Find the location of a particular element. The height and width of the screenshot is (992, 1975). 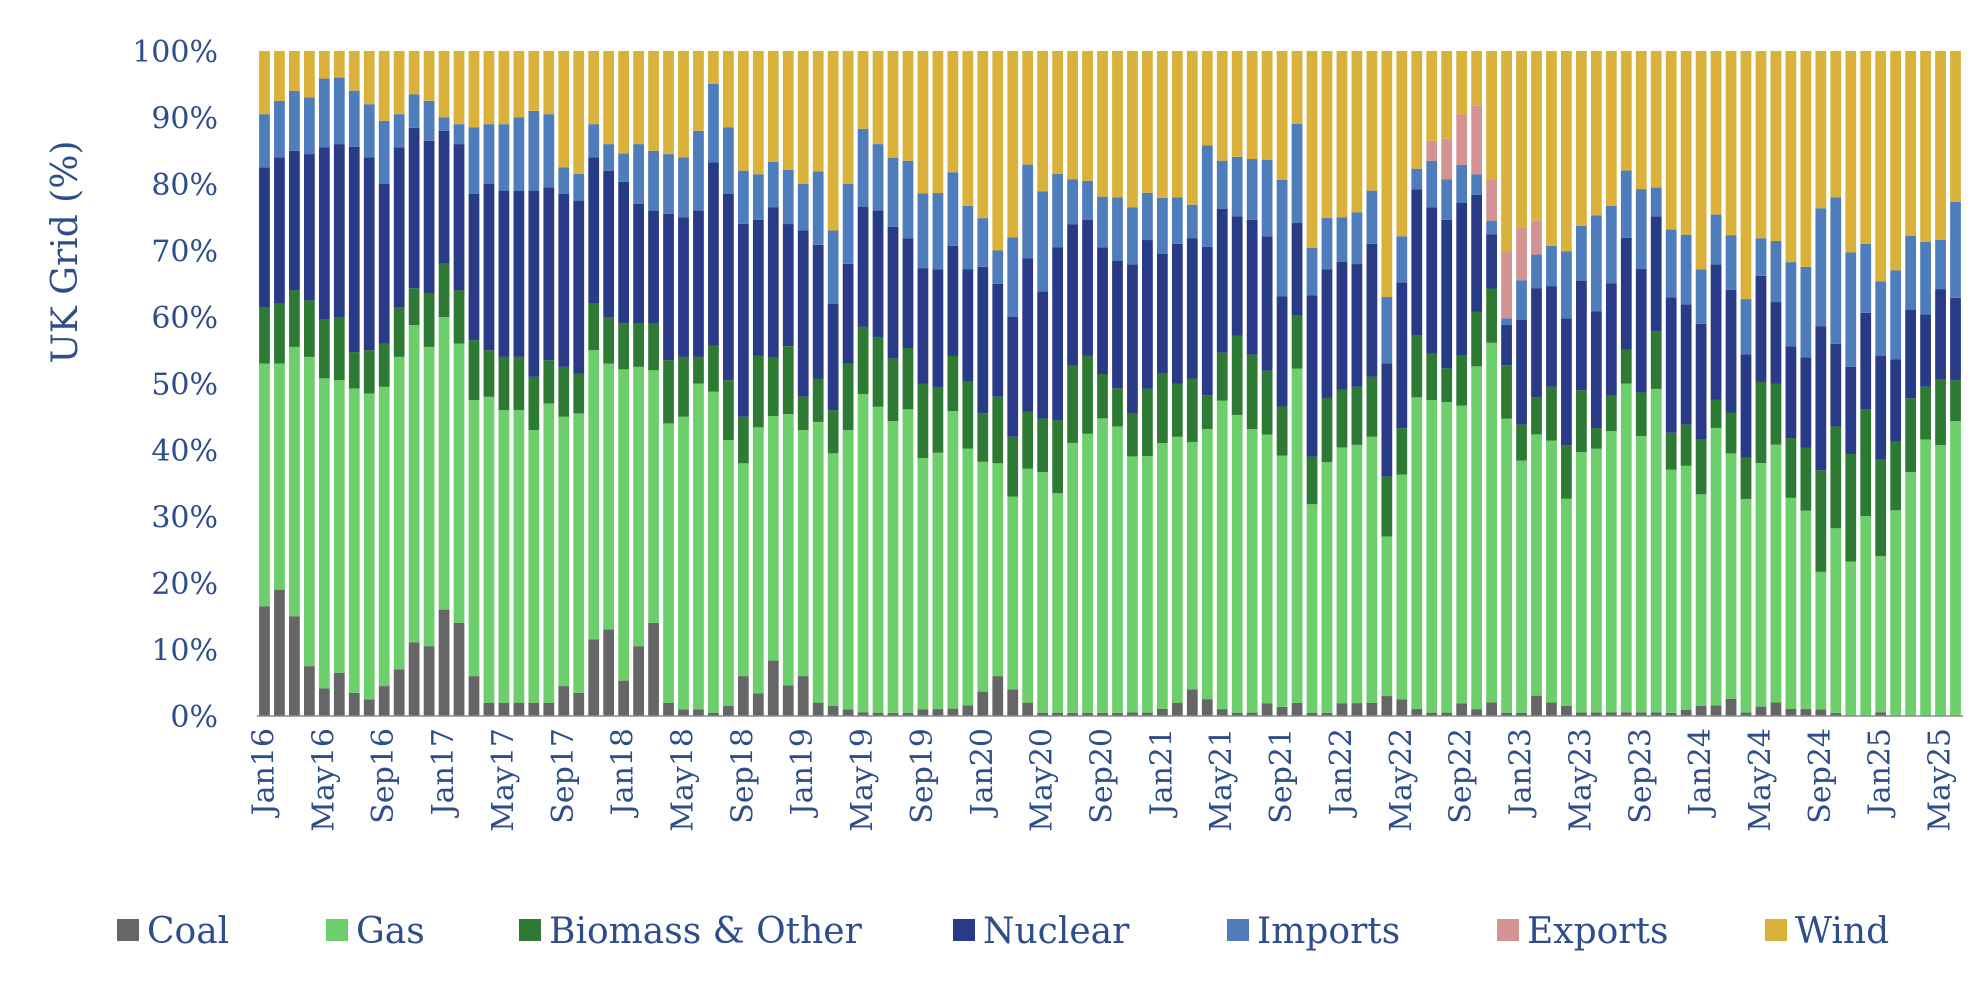

bar-segment-coal-oct17 is located at coordinates (579, 704).